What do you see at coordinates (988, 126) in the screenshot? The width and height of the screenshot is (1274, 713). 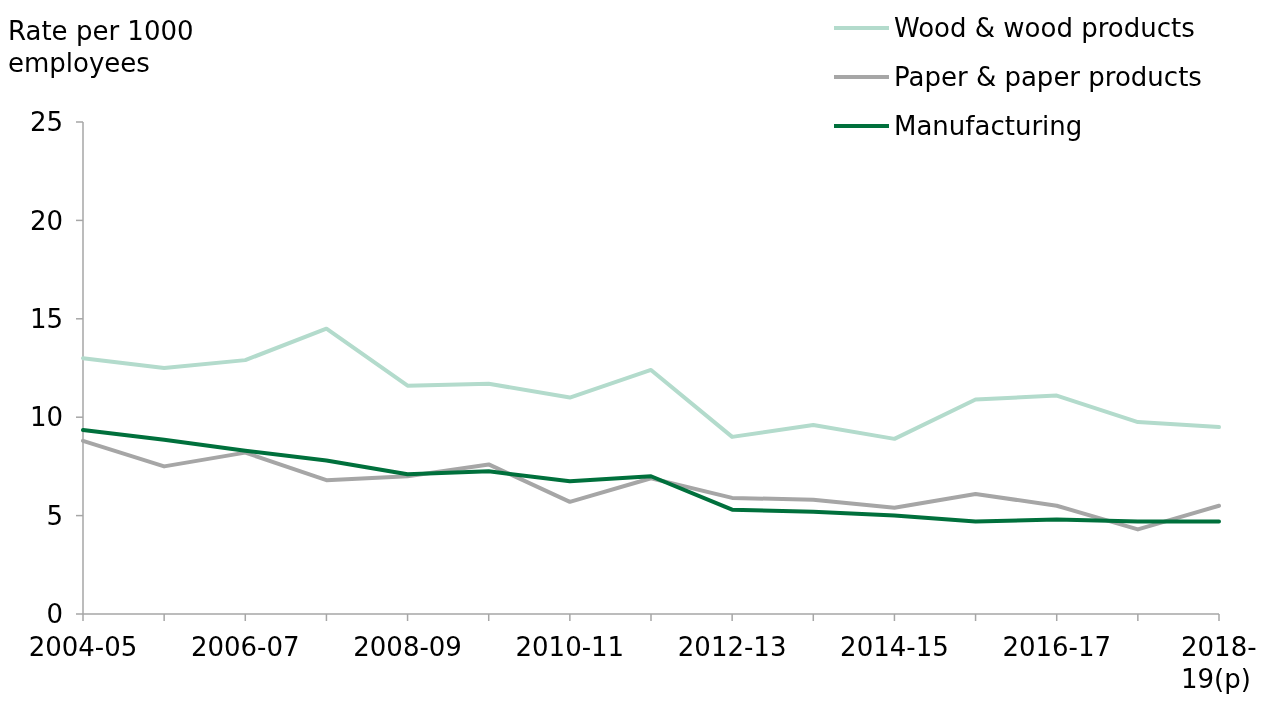 I see `legend-label: Manufacturing` at bounding box center [988, 126].